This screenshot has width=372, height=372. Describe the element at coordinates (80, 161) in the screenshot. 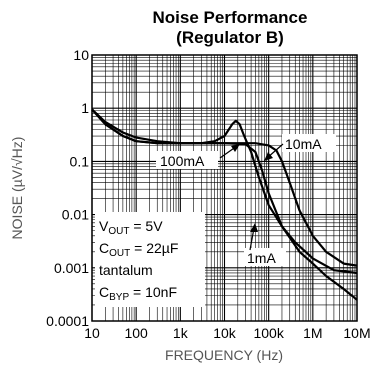

I see `y-tick-label: 0.1` at that location.